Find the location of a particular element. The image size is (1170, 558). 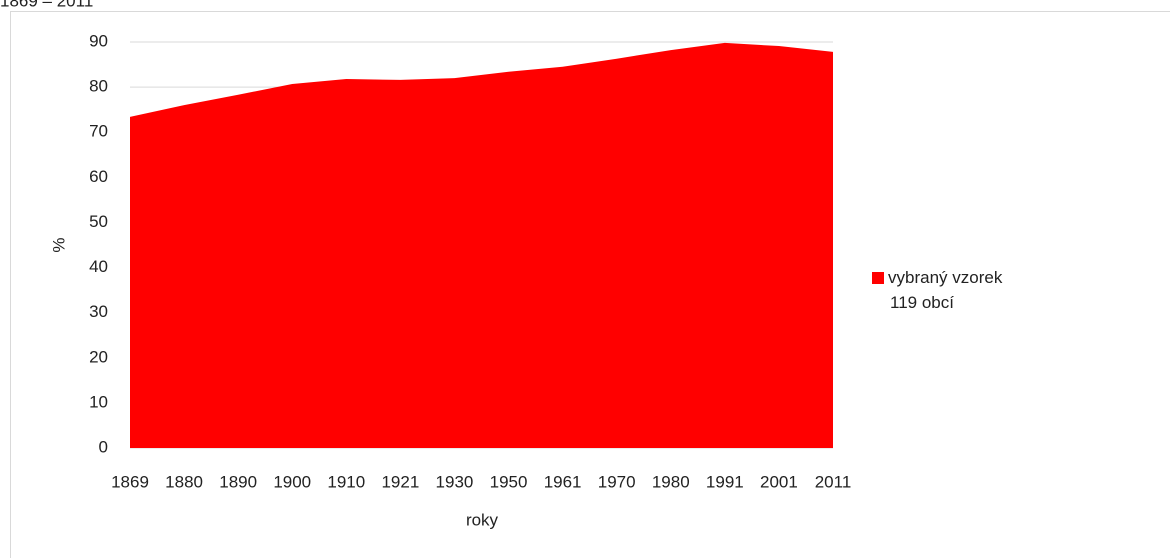

y-tick-label: 20 is located at coordinates (98, 356).